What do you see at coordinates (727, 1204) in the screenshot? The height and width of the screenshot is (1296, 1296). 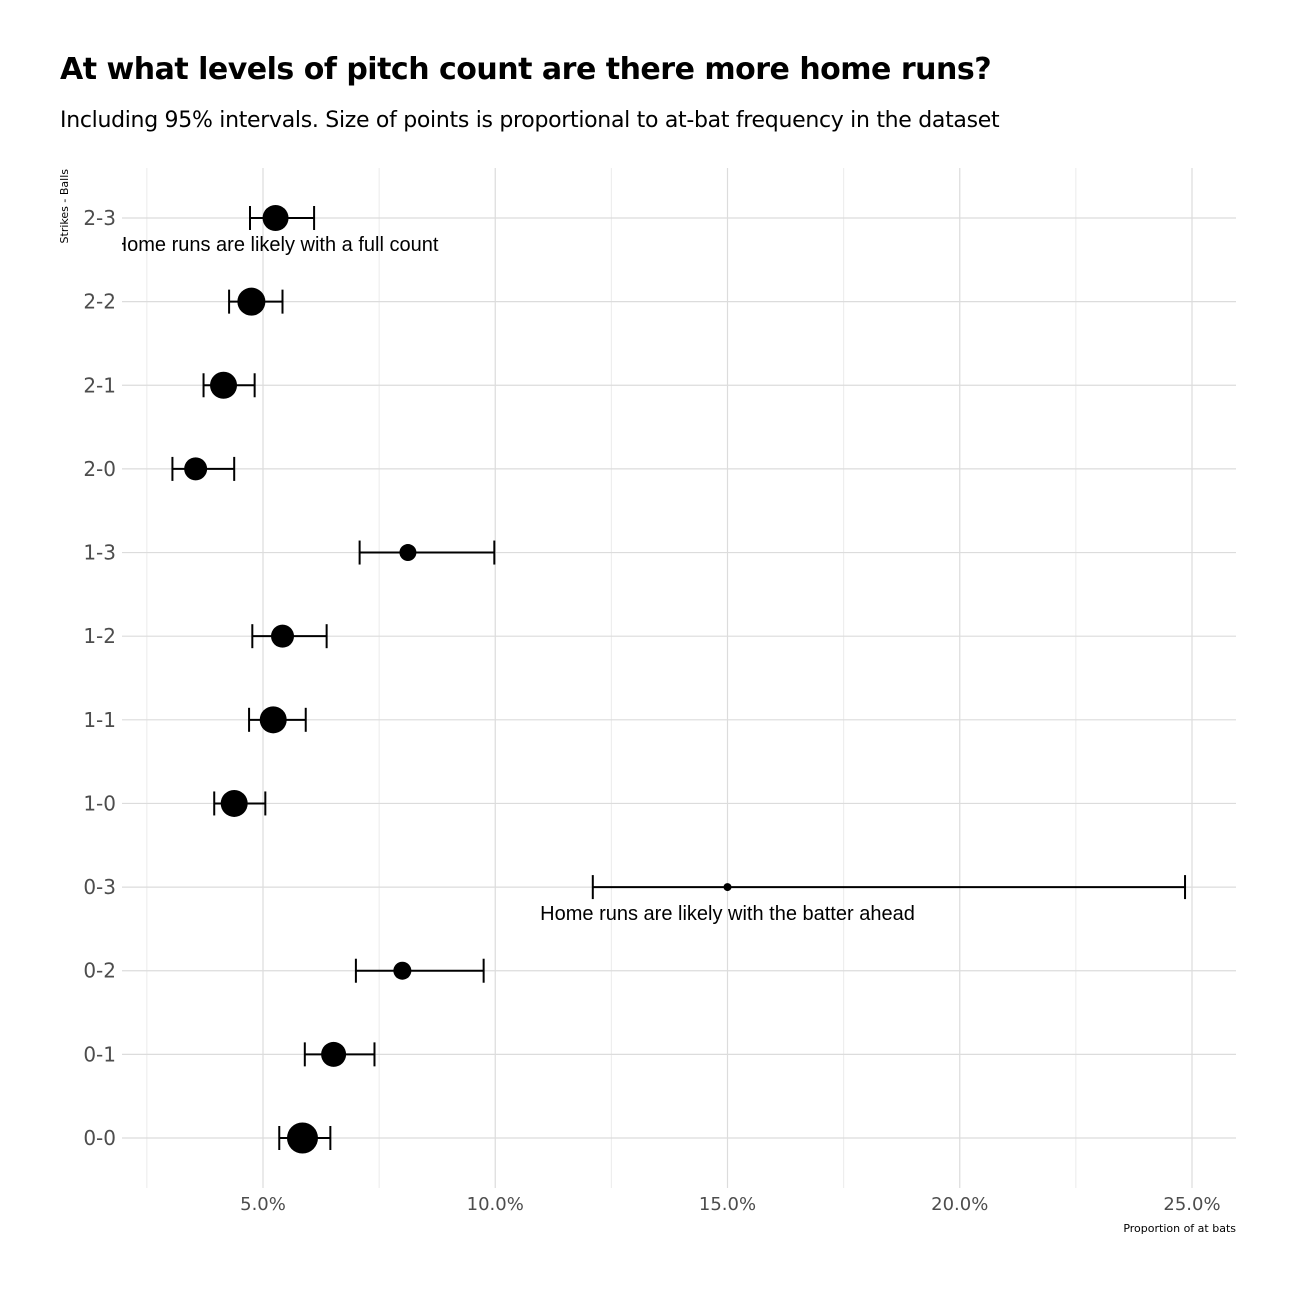 I see `x-tick-label: 15.0%` at bounding box center [727, 1204].